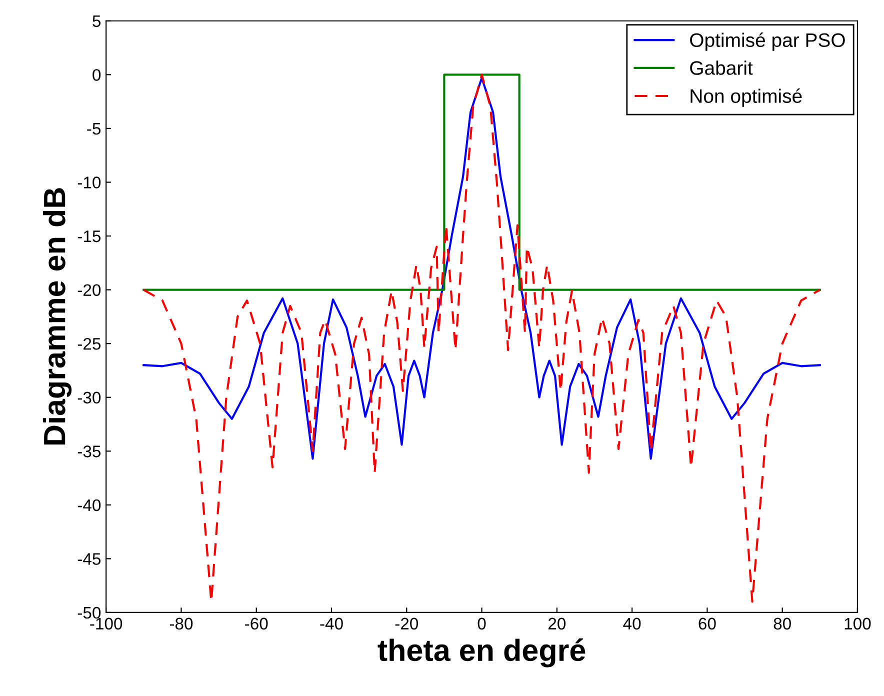 This screenshot has width=884, height=696. Describe the element at coordinates (89, 398) in the screenshot. I see `y-tick-label: -30` at that location.